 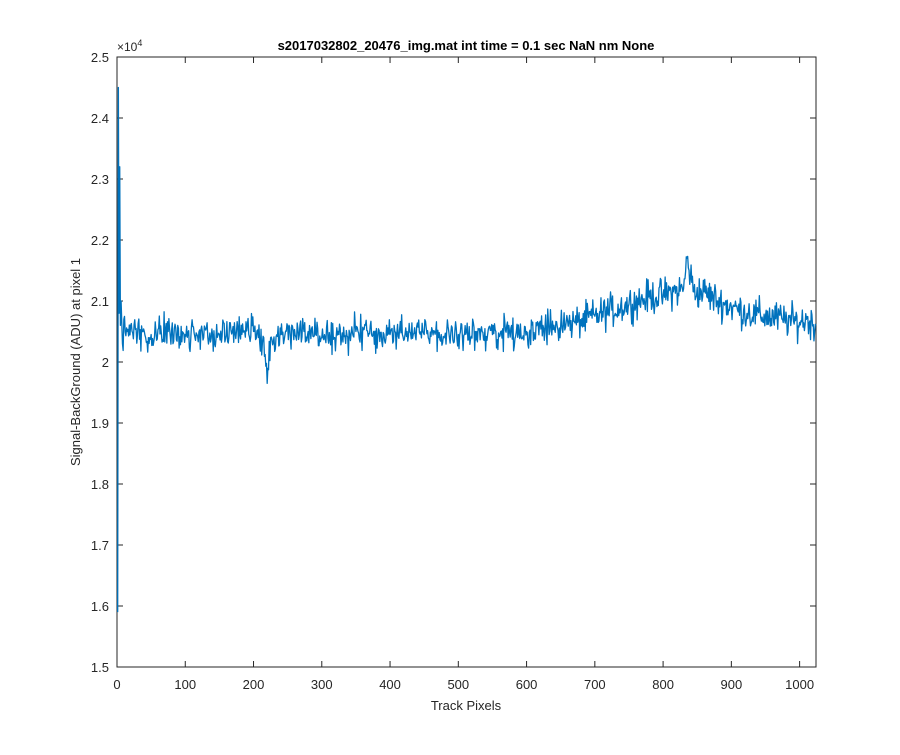 What do you see at coordinates (100, 606) in the screenshot?
I see `y-tick-label: 1.6` at bounding box center [100, 606].